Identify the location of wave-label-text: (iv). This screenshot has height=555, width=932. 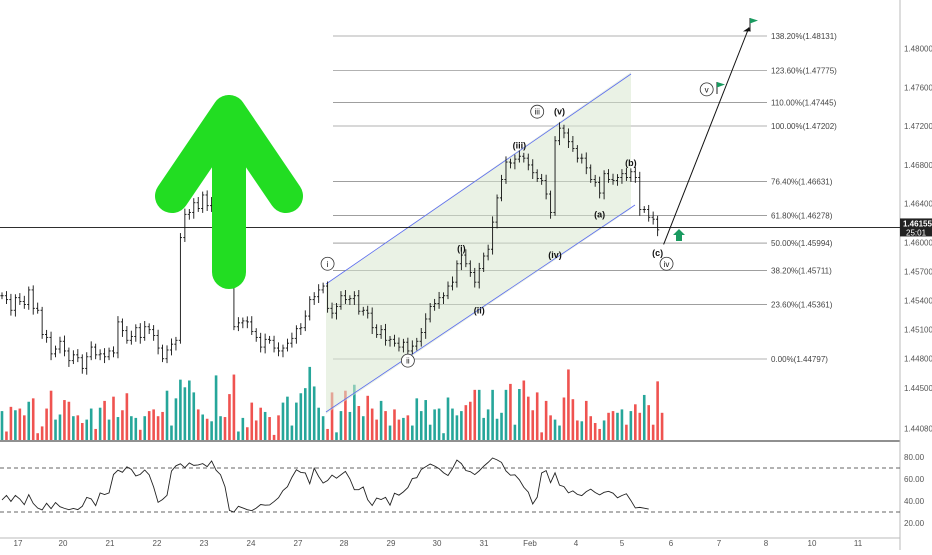
(555, 255).